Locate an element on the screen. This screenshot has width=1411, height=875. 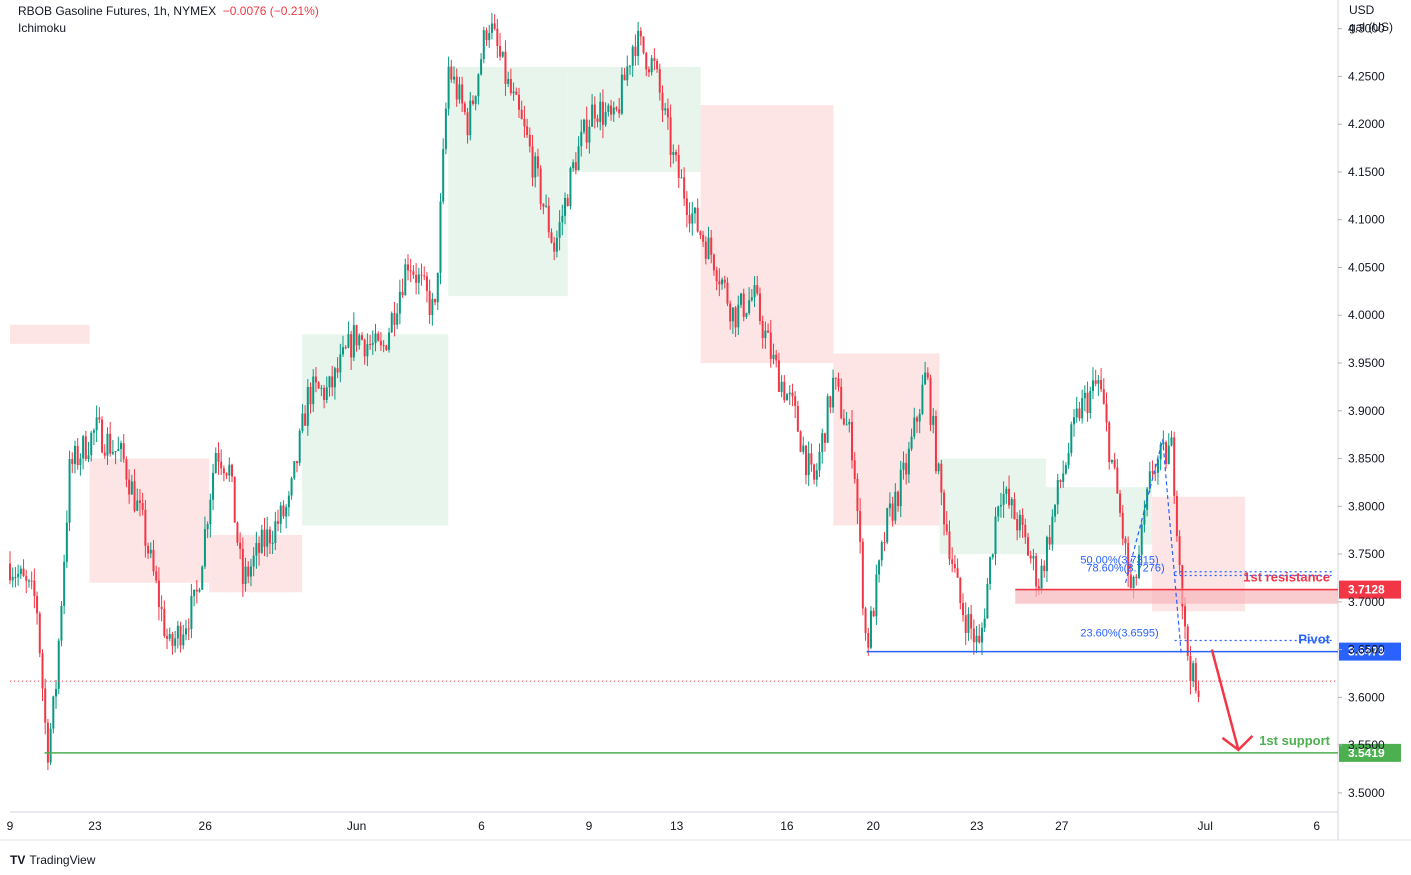
y-tick-label: 3.7000 is located at coordinates (1366, 602).